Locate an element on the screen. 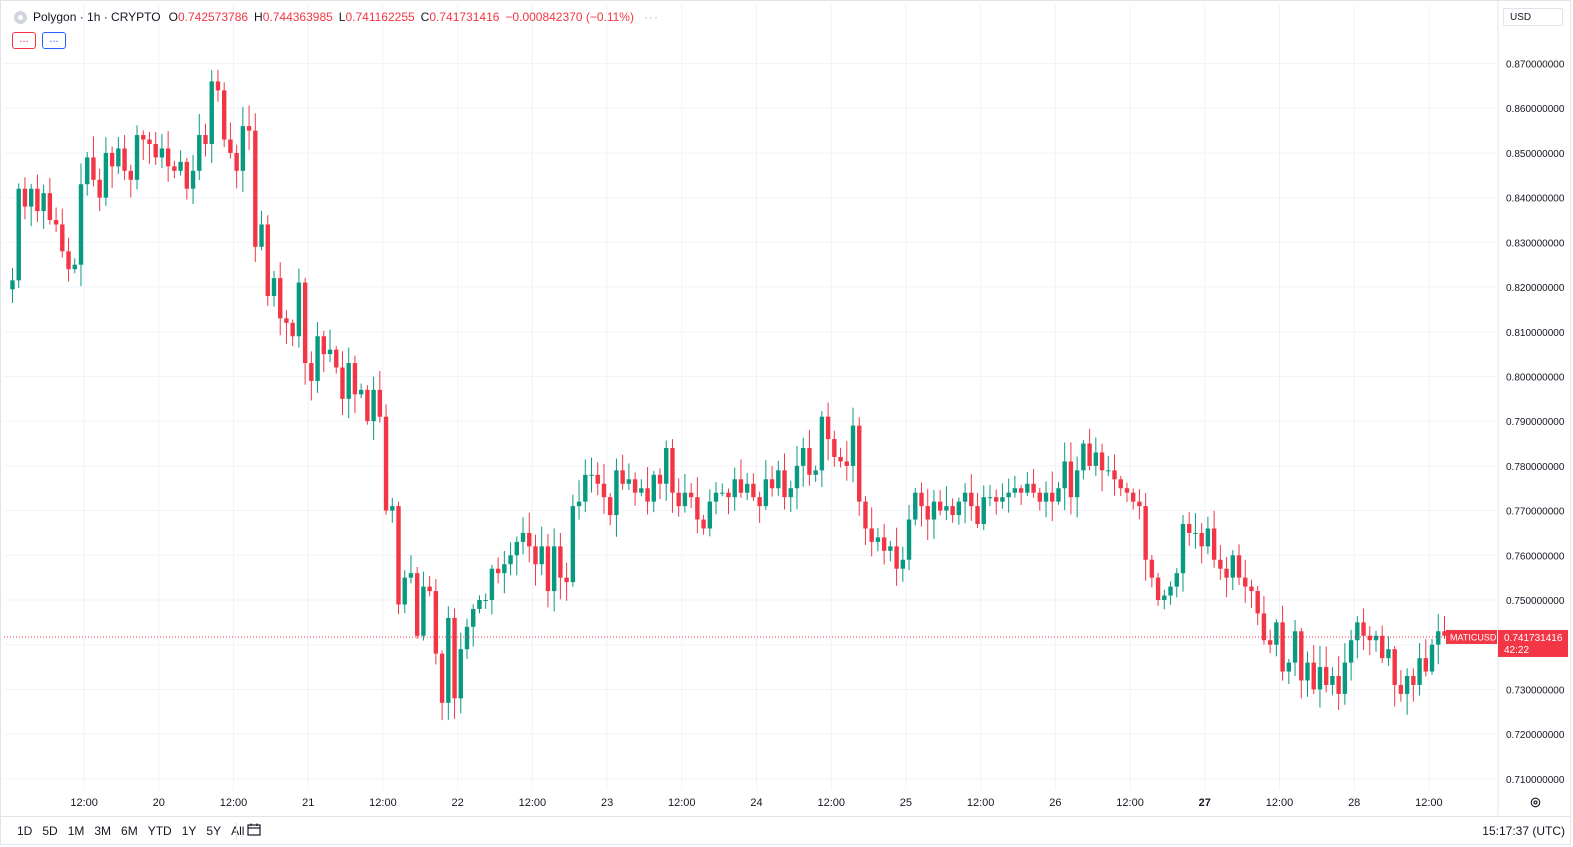 The image size is (1573, 847). time-range-all: All is located at coordinates (238, 831).